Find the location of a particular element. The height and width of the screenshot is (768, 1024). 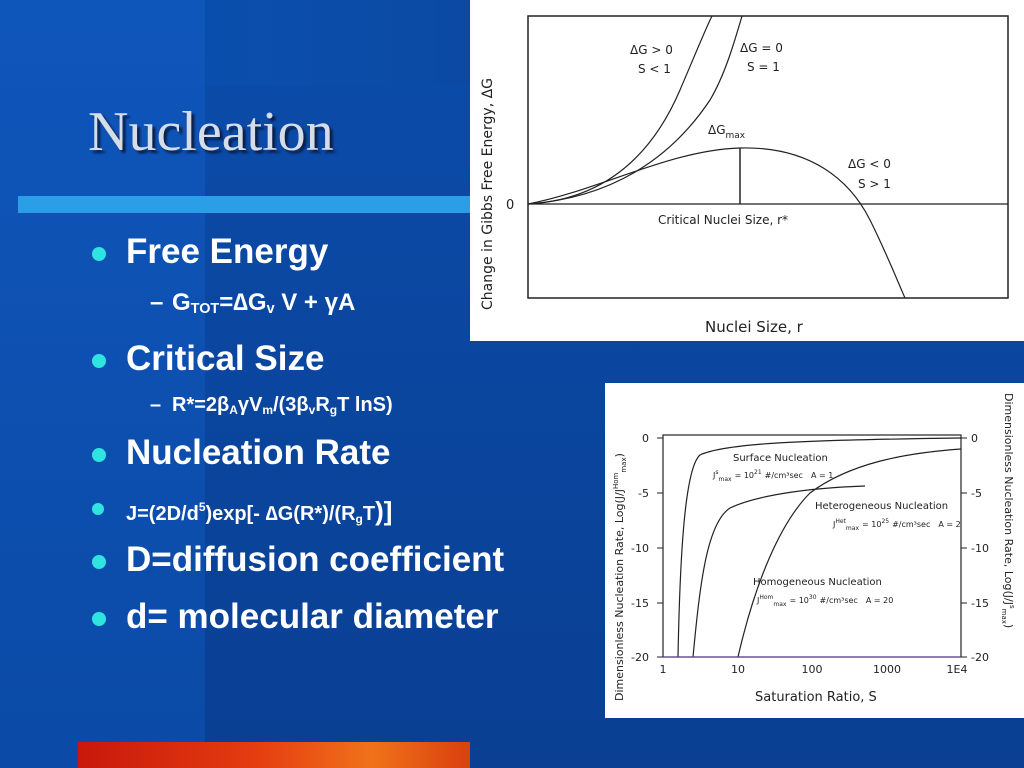

y-tick-label: -20 is located at coordinates (640, 657).